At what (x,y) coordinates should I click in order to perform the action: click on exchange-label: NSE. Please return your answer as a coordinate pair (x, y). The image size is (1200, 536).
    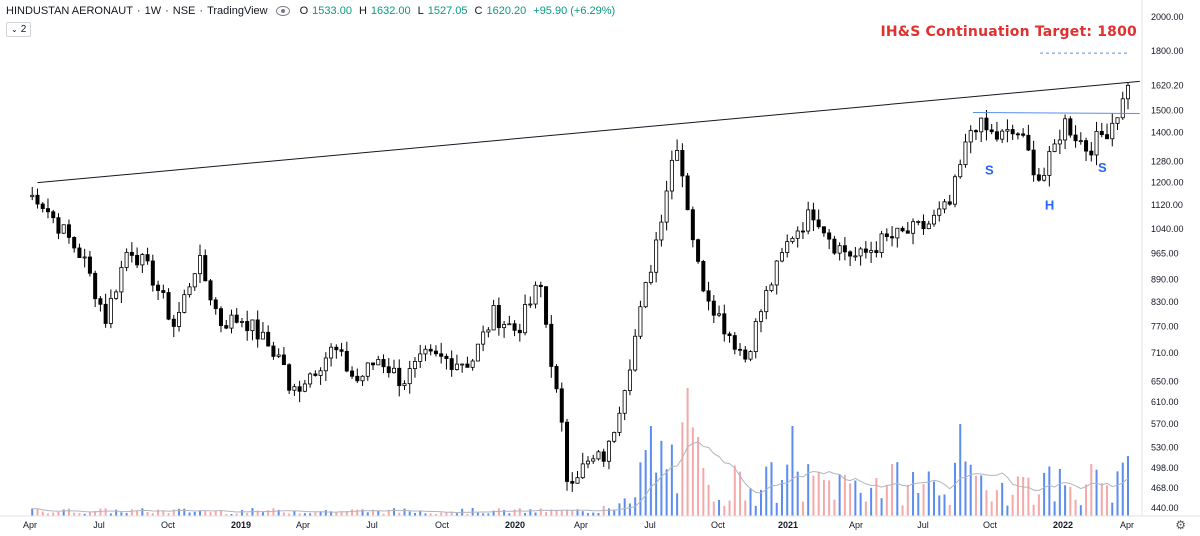
    Looking at the image, I should click on (184, 11).